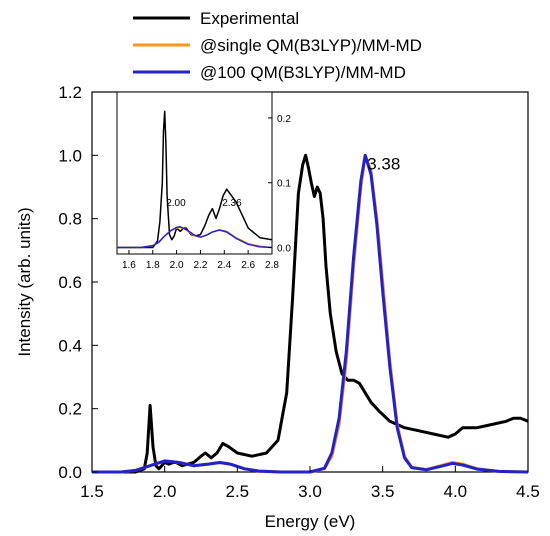 This screenshot has width=550, height=536. I want to click on inset-x-tick-label-4: 2.4, so click(224, 265).